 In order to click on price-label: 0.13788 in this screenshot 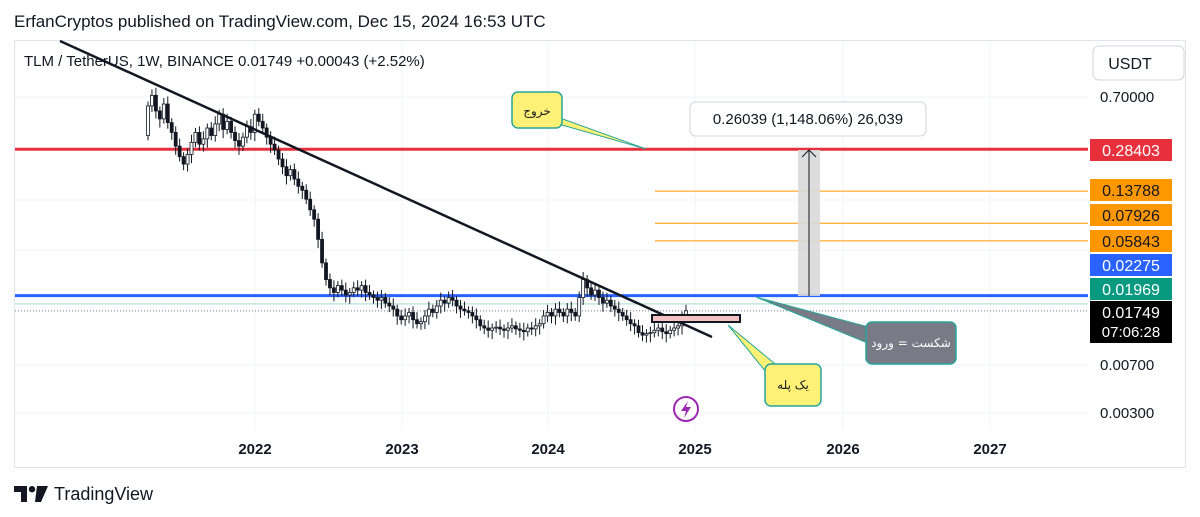, I will do `click(1131, 191)`.